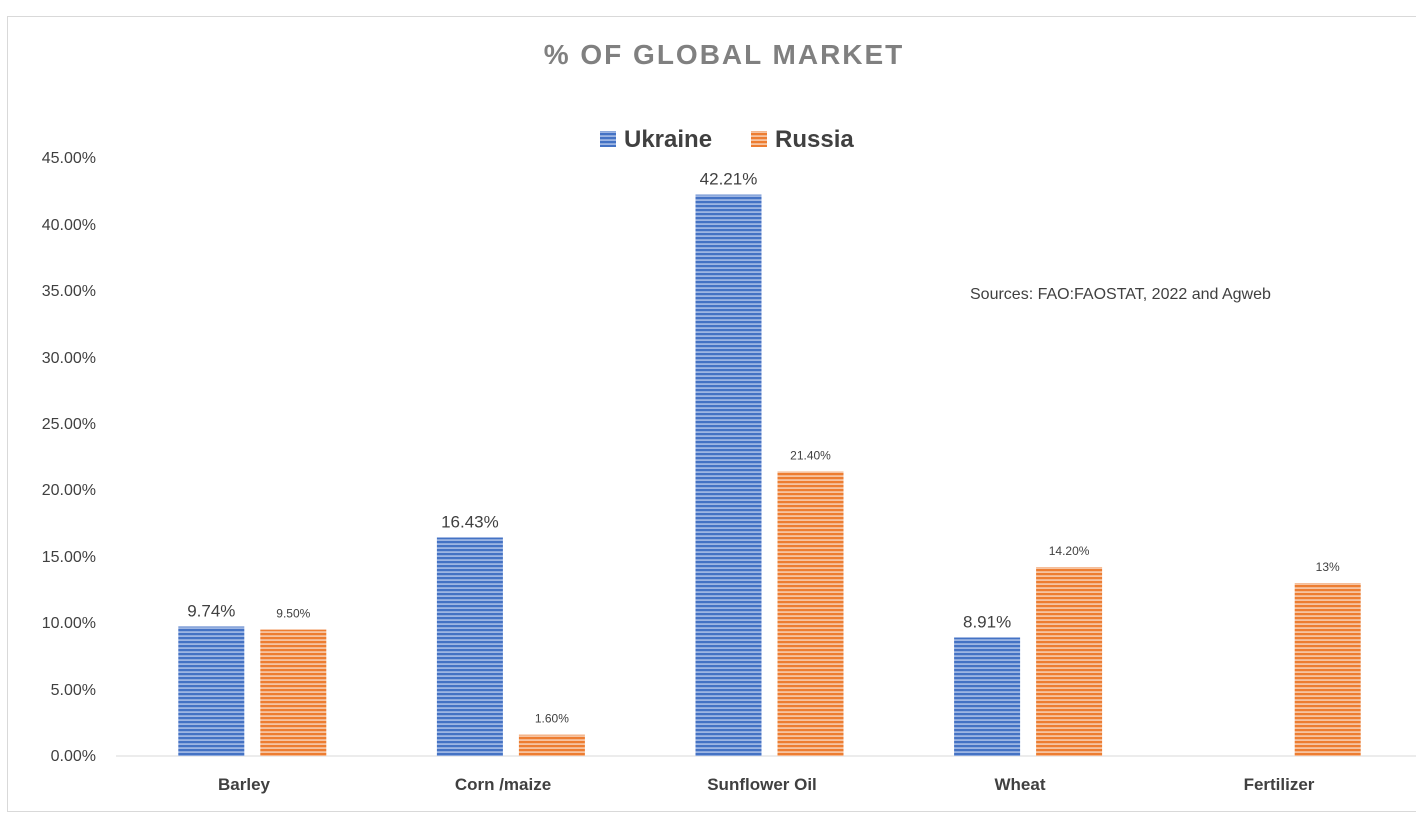 The width and height of the screenshot is (1416, 827). Describe the element at coordinates (73, 756) in the screenshot. I see `y-tick-label: 0.00%` at that location.